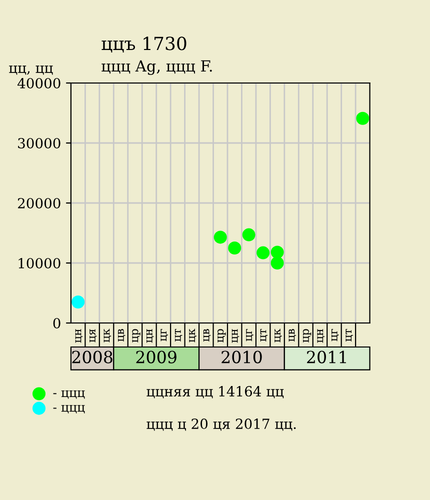 The image size is (430, 500). What do you see at coordinates (156, 357) in the screenshot?
I see `text: 2009` at bounding box center [156, 357].